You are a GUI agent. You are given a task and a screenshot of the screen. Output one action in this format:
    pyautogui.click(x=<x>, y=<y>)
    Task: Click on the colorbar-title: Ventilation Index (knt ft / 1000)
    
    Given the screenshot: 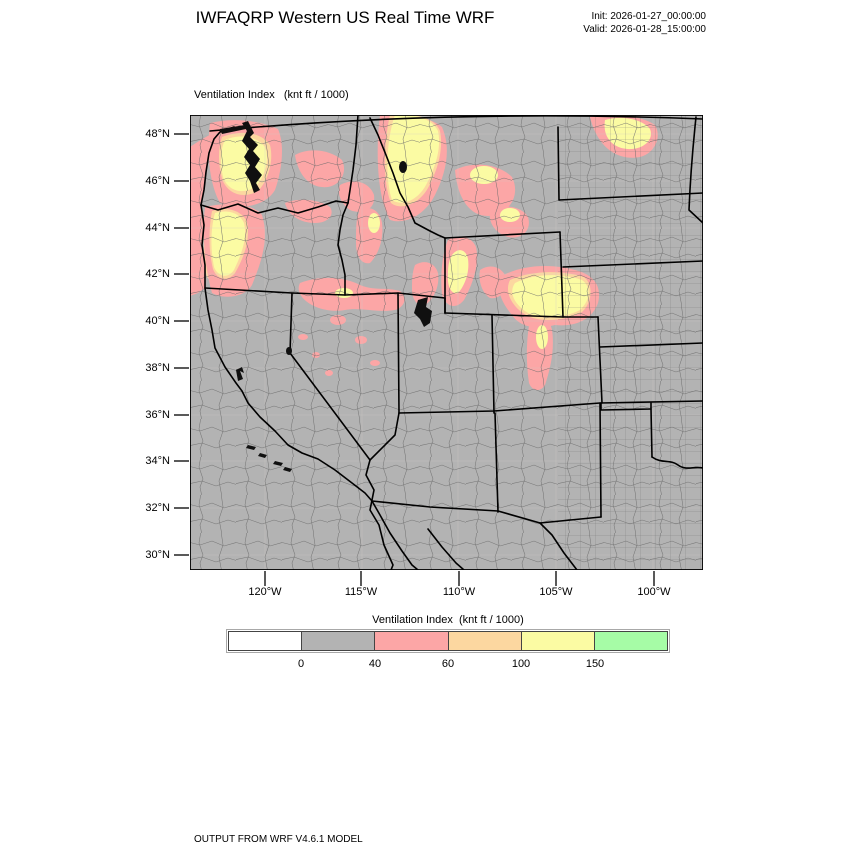 What is the action you would take?
    pyautogui.click(x=448, y=620)
    